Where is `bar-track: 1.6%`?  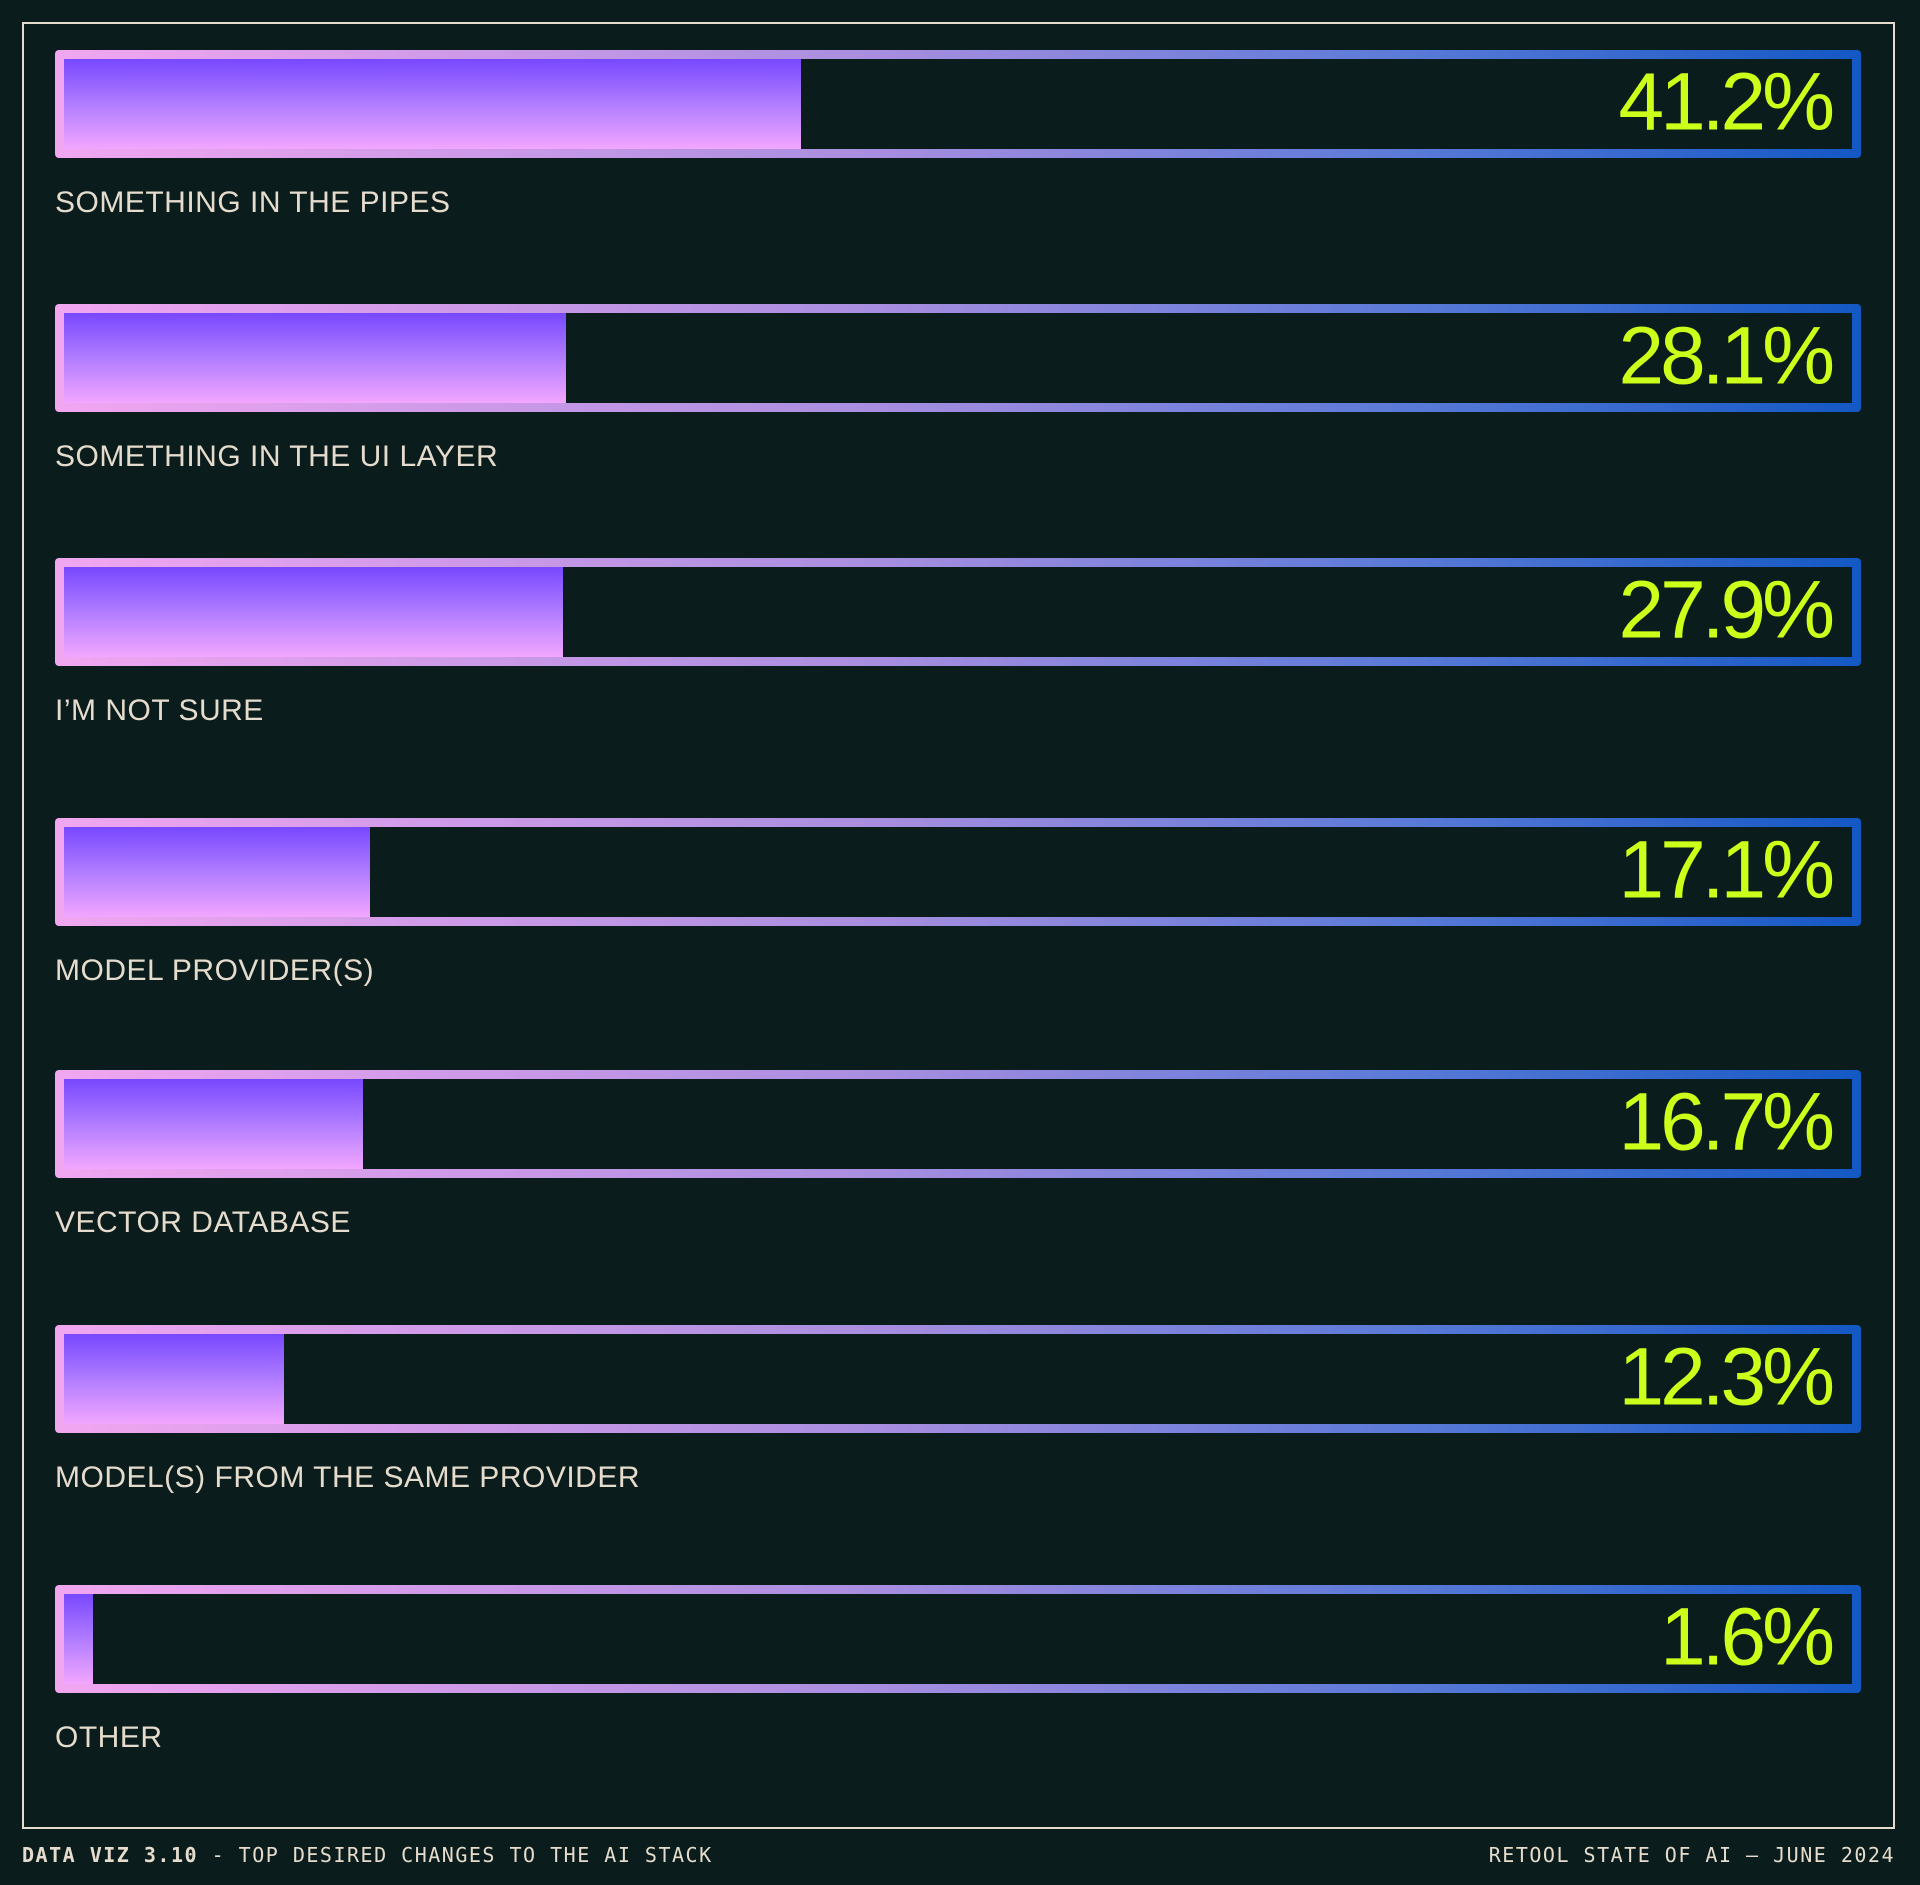
bar-track: 1.6% is located at coordinates (958, 1639).